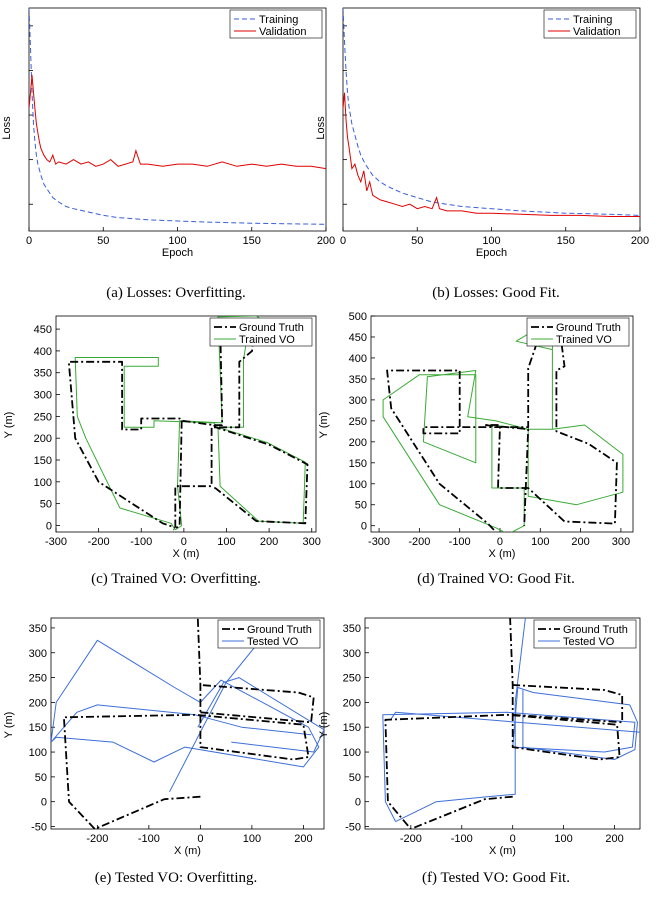 The width and height of the screenshot is (665, 899). Describe the element at coordinates (7, 128) in the screenshot. I see `y-axis-label: Loss` at that location.